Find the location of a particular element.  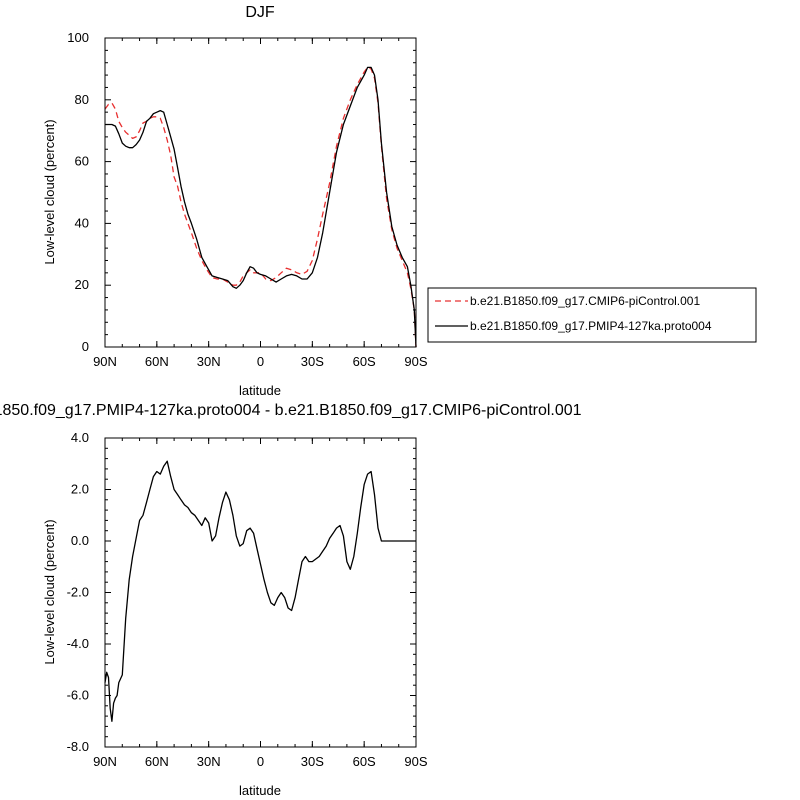

bottom-x-tick-label: 60S is located at coordinates (364, 761).